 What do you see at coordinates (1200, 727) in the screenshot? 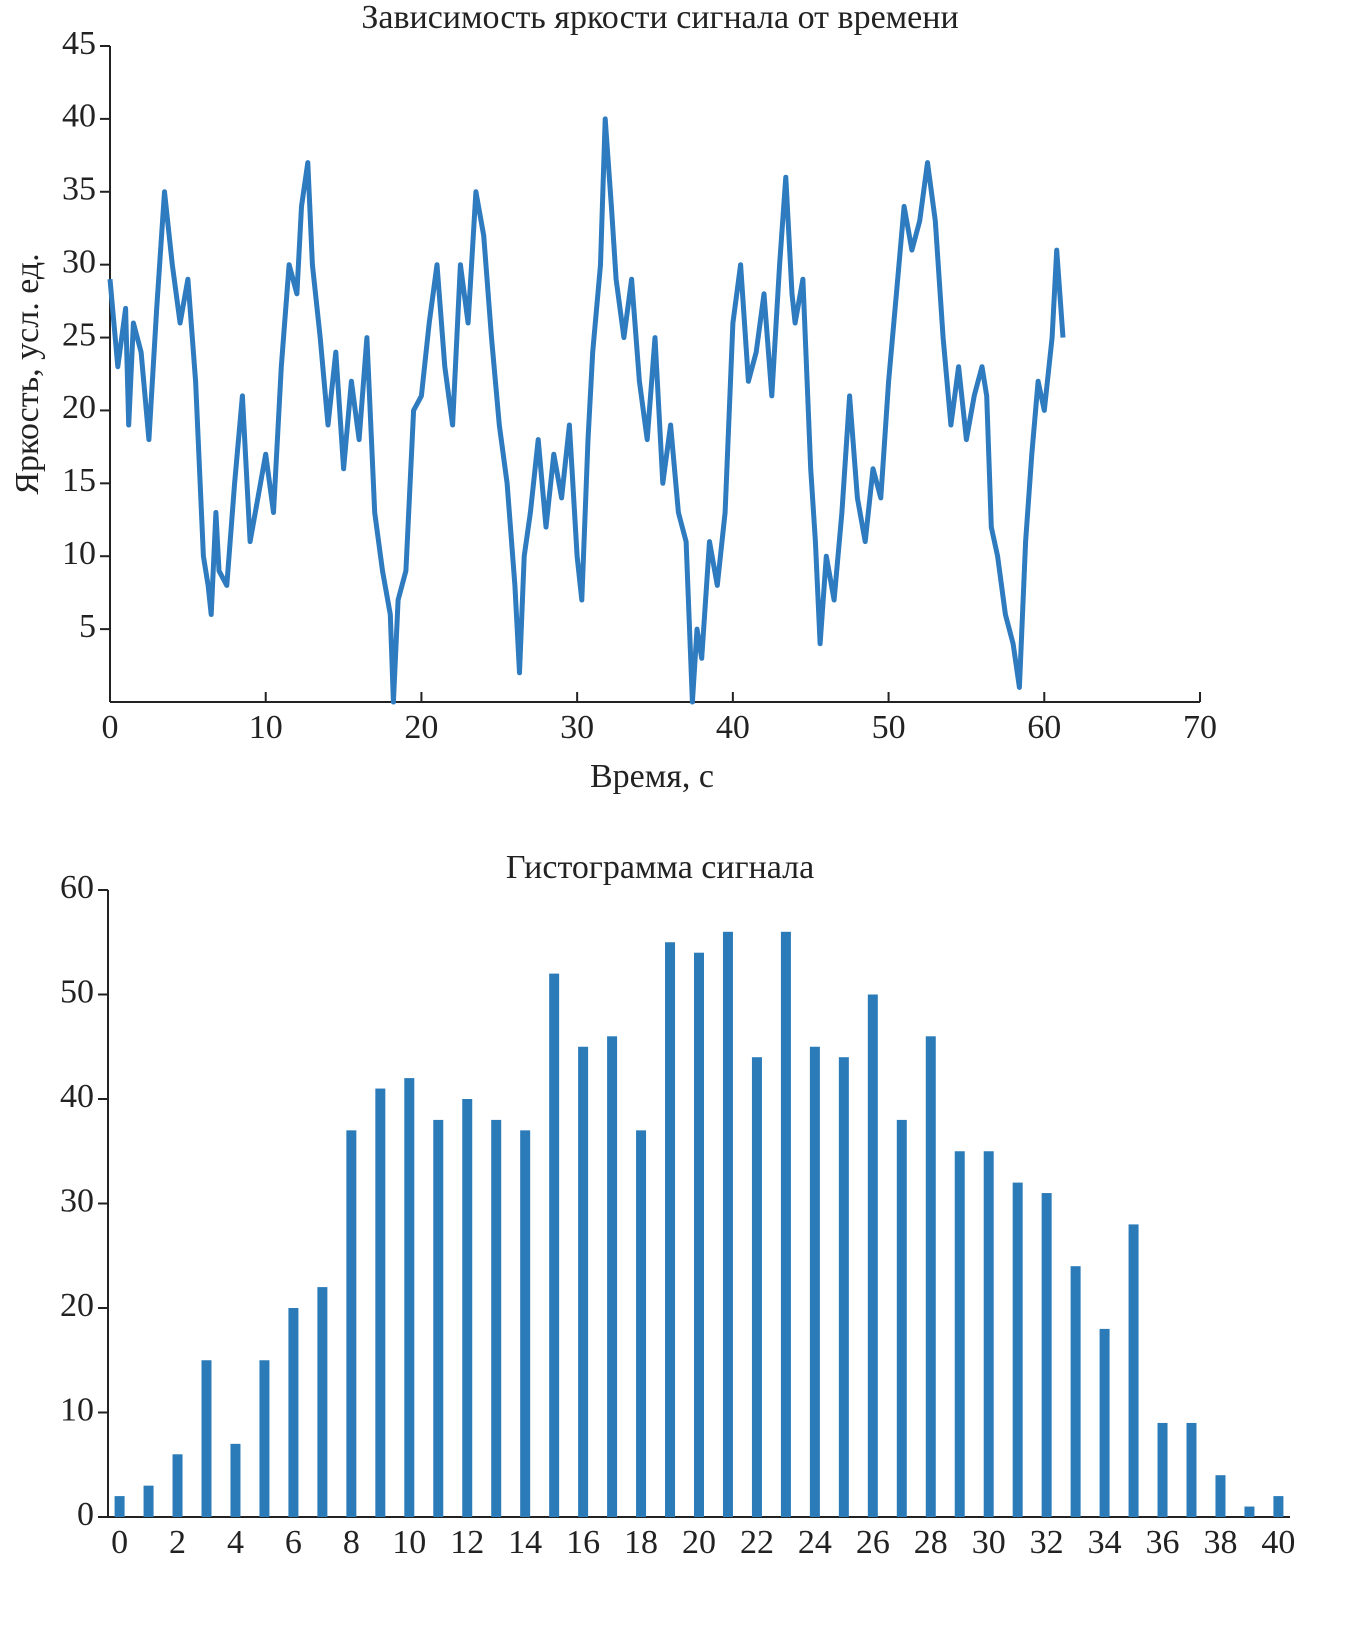
I see `x-tick-label: 70` at bounding box center [1200, 727].